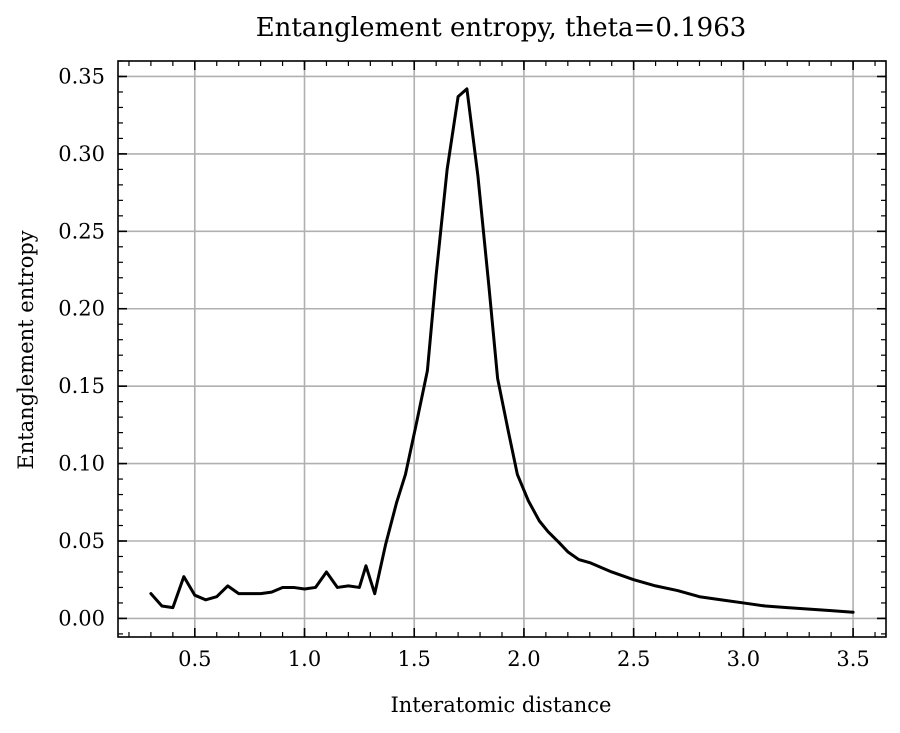 This screenshot has width=900, height=733. What do you see at coordinates (81, 541) in the screenshot?
I see `y-tick-label: 0.05` at bounding box center [81, 541].